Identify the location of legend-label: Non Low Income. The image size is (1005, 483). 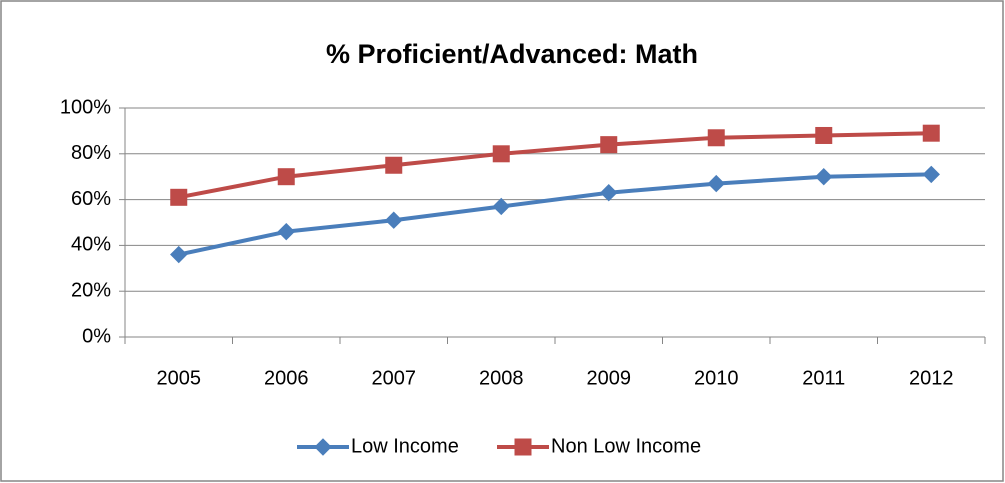
(626, 446).